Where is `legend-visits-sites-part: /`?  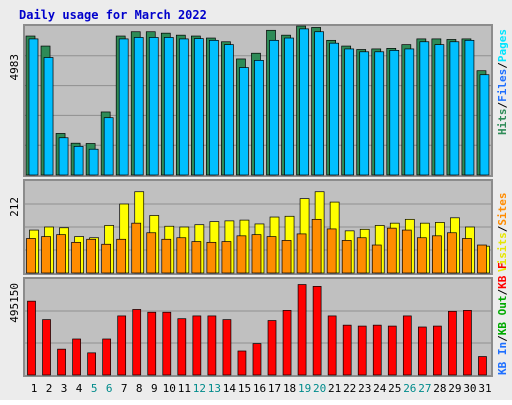 legend-visits-sites-part: / is located at coordinates (502, 228).